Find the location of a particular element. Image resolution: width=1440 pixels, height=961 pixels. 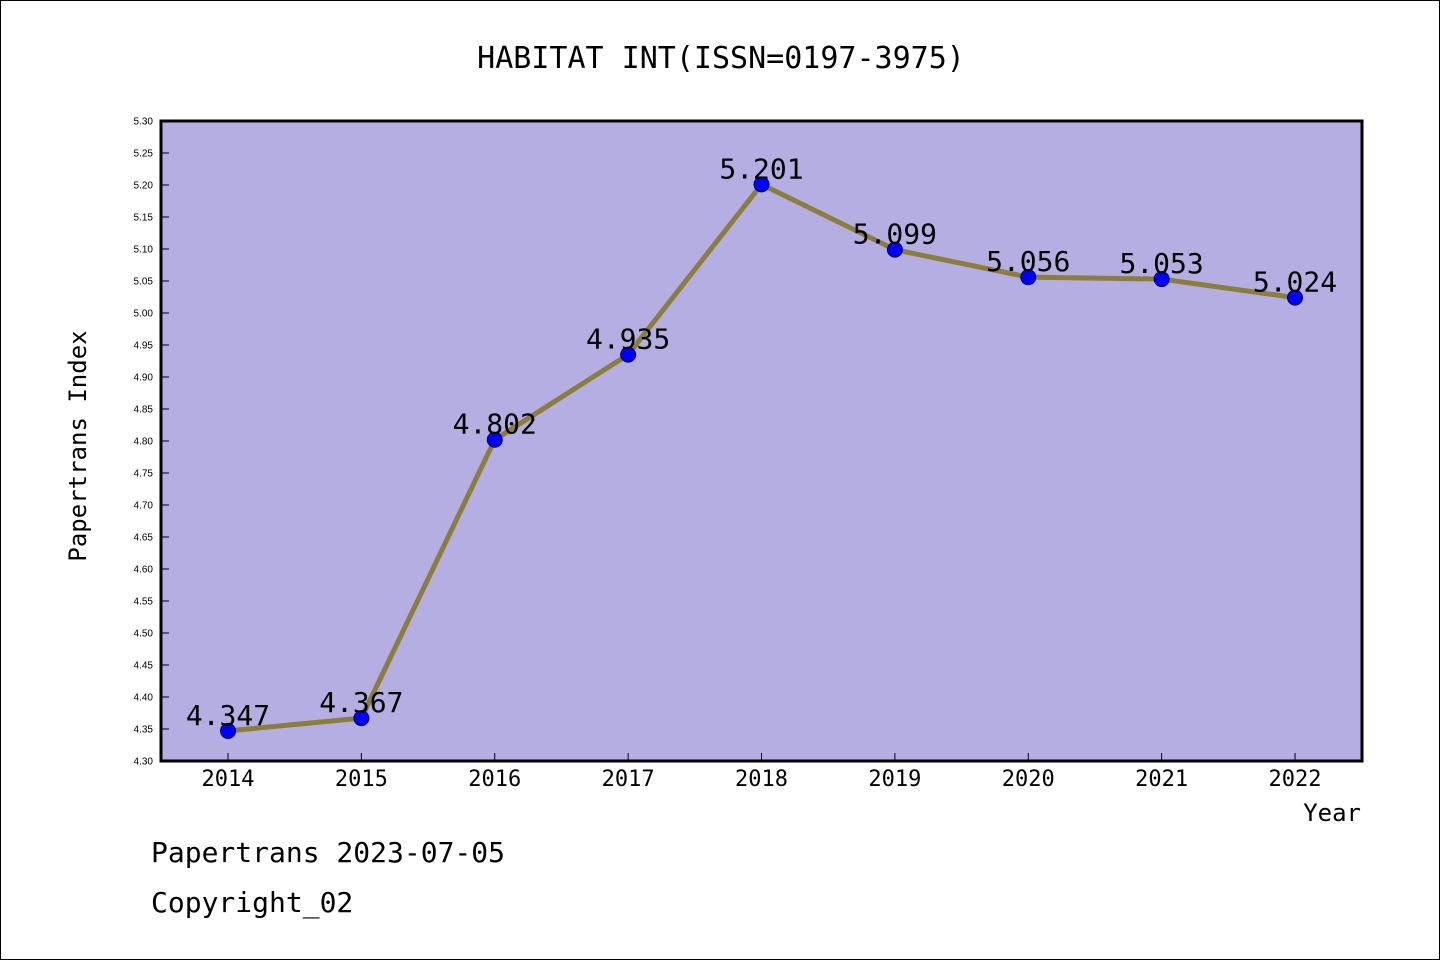

chart-title: HABITAT INT(ISSN=0197-3975) is located at coordinates (721, 58).